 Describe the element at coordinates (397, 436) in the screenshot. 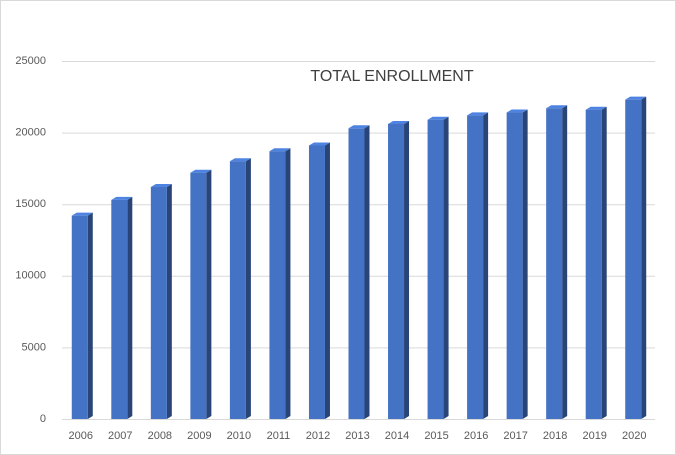

I see `x-tick-label: 2014` at that location.